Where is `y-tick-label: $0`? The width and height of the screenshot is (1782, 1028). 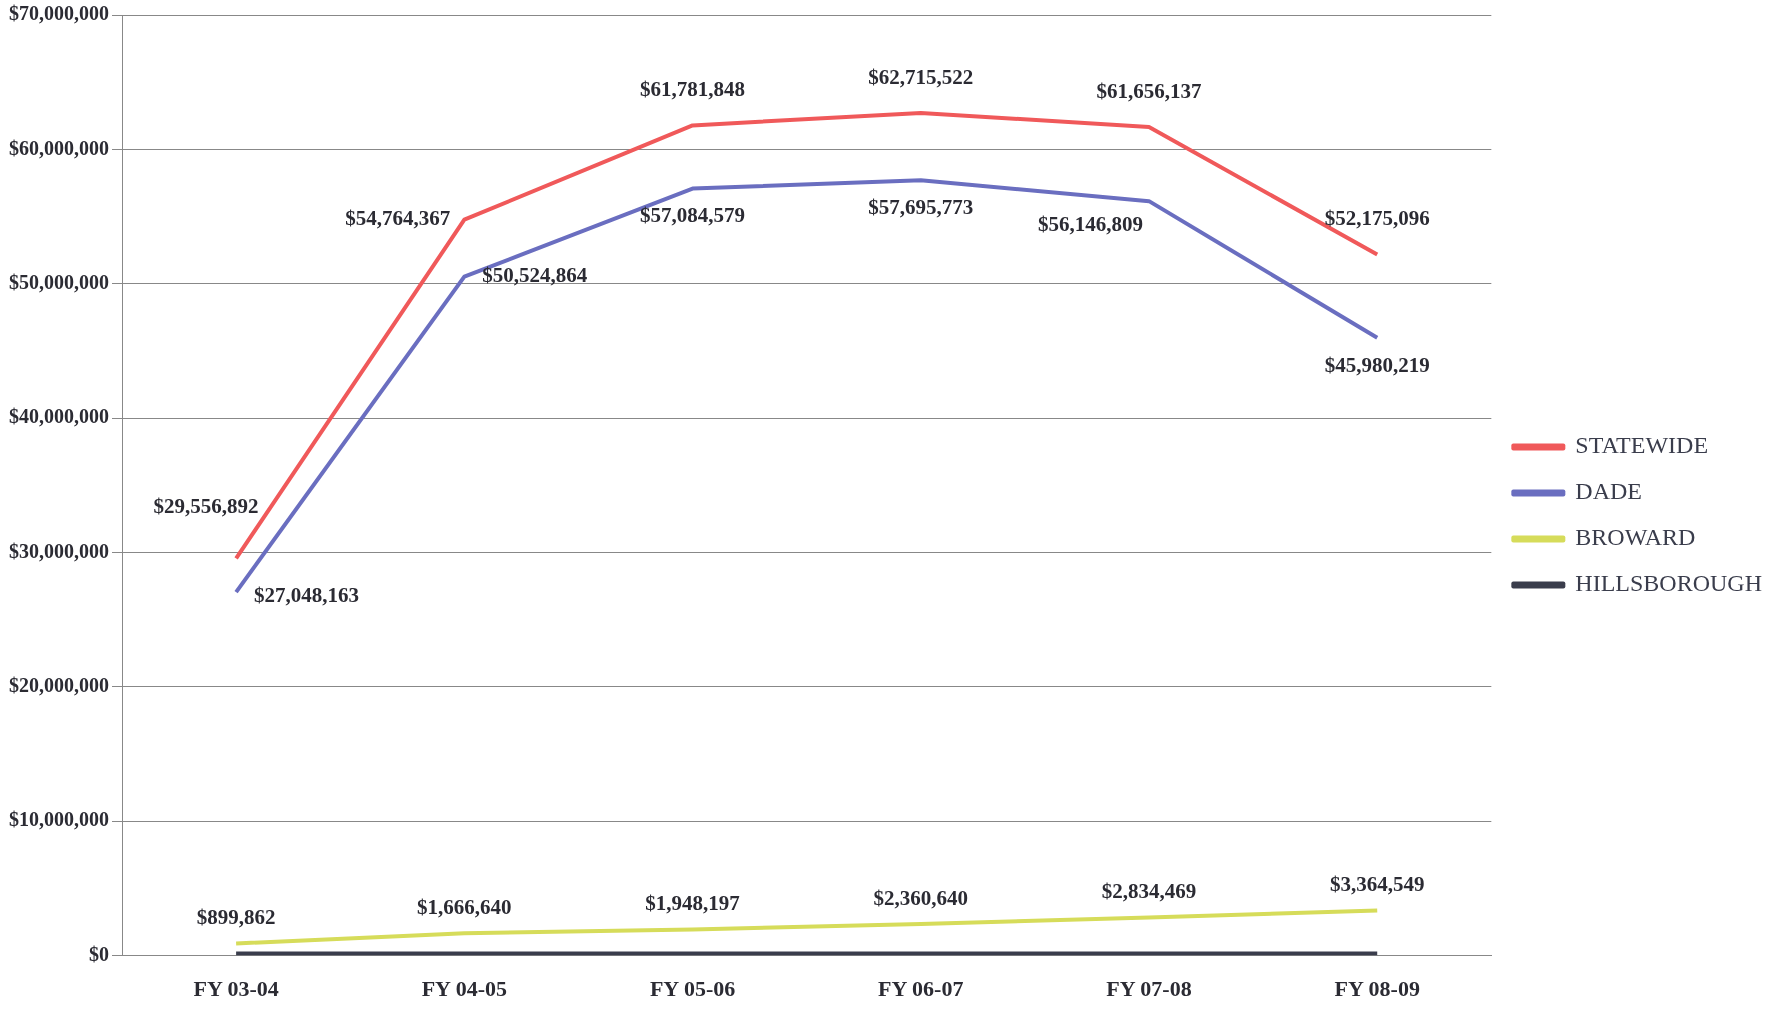
y-tick-label: $0 is located at coordinates (99, 953).